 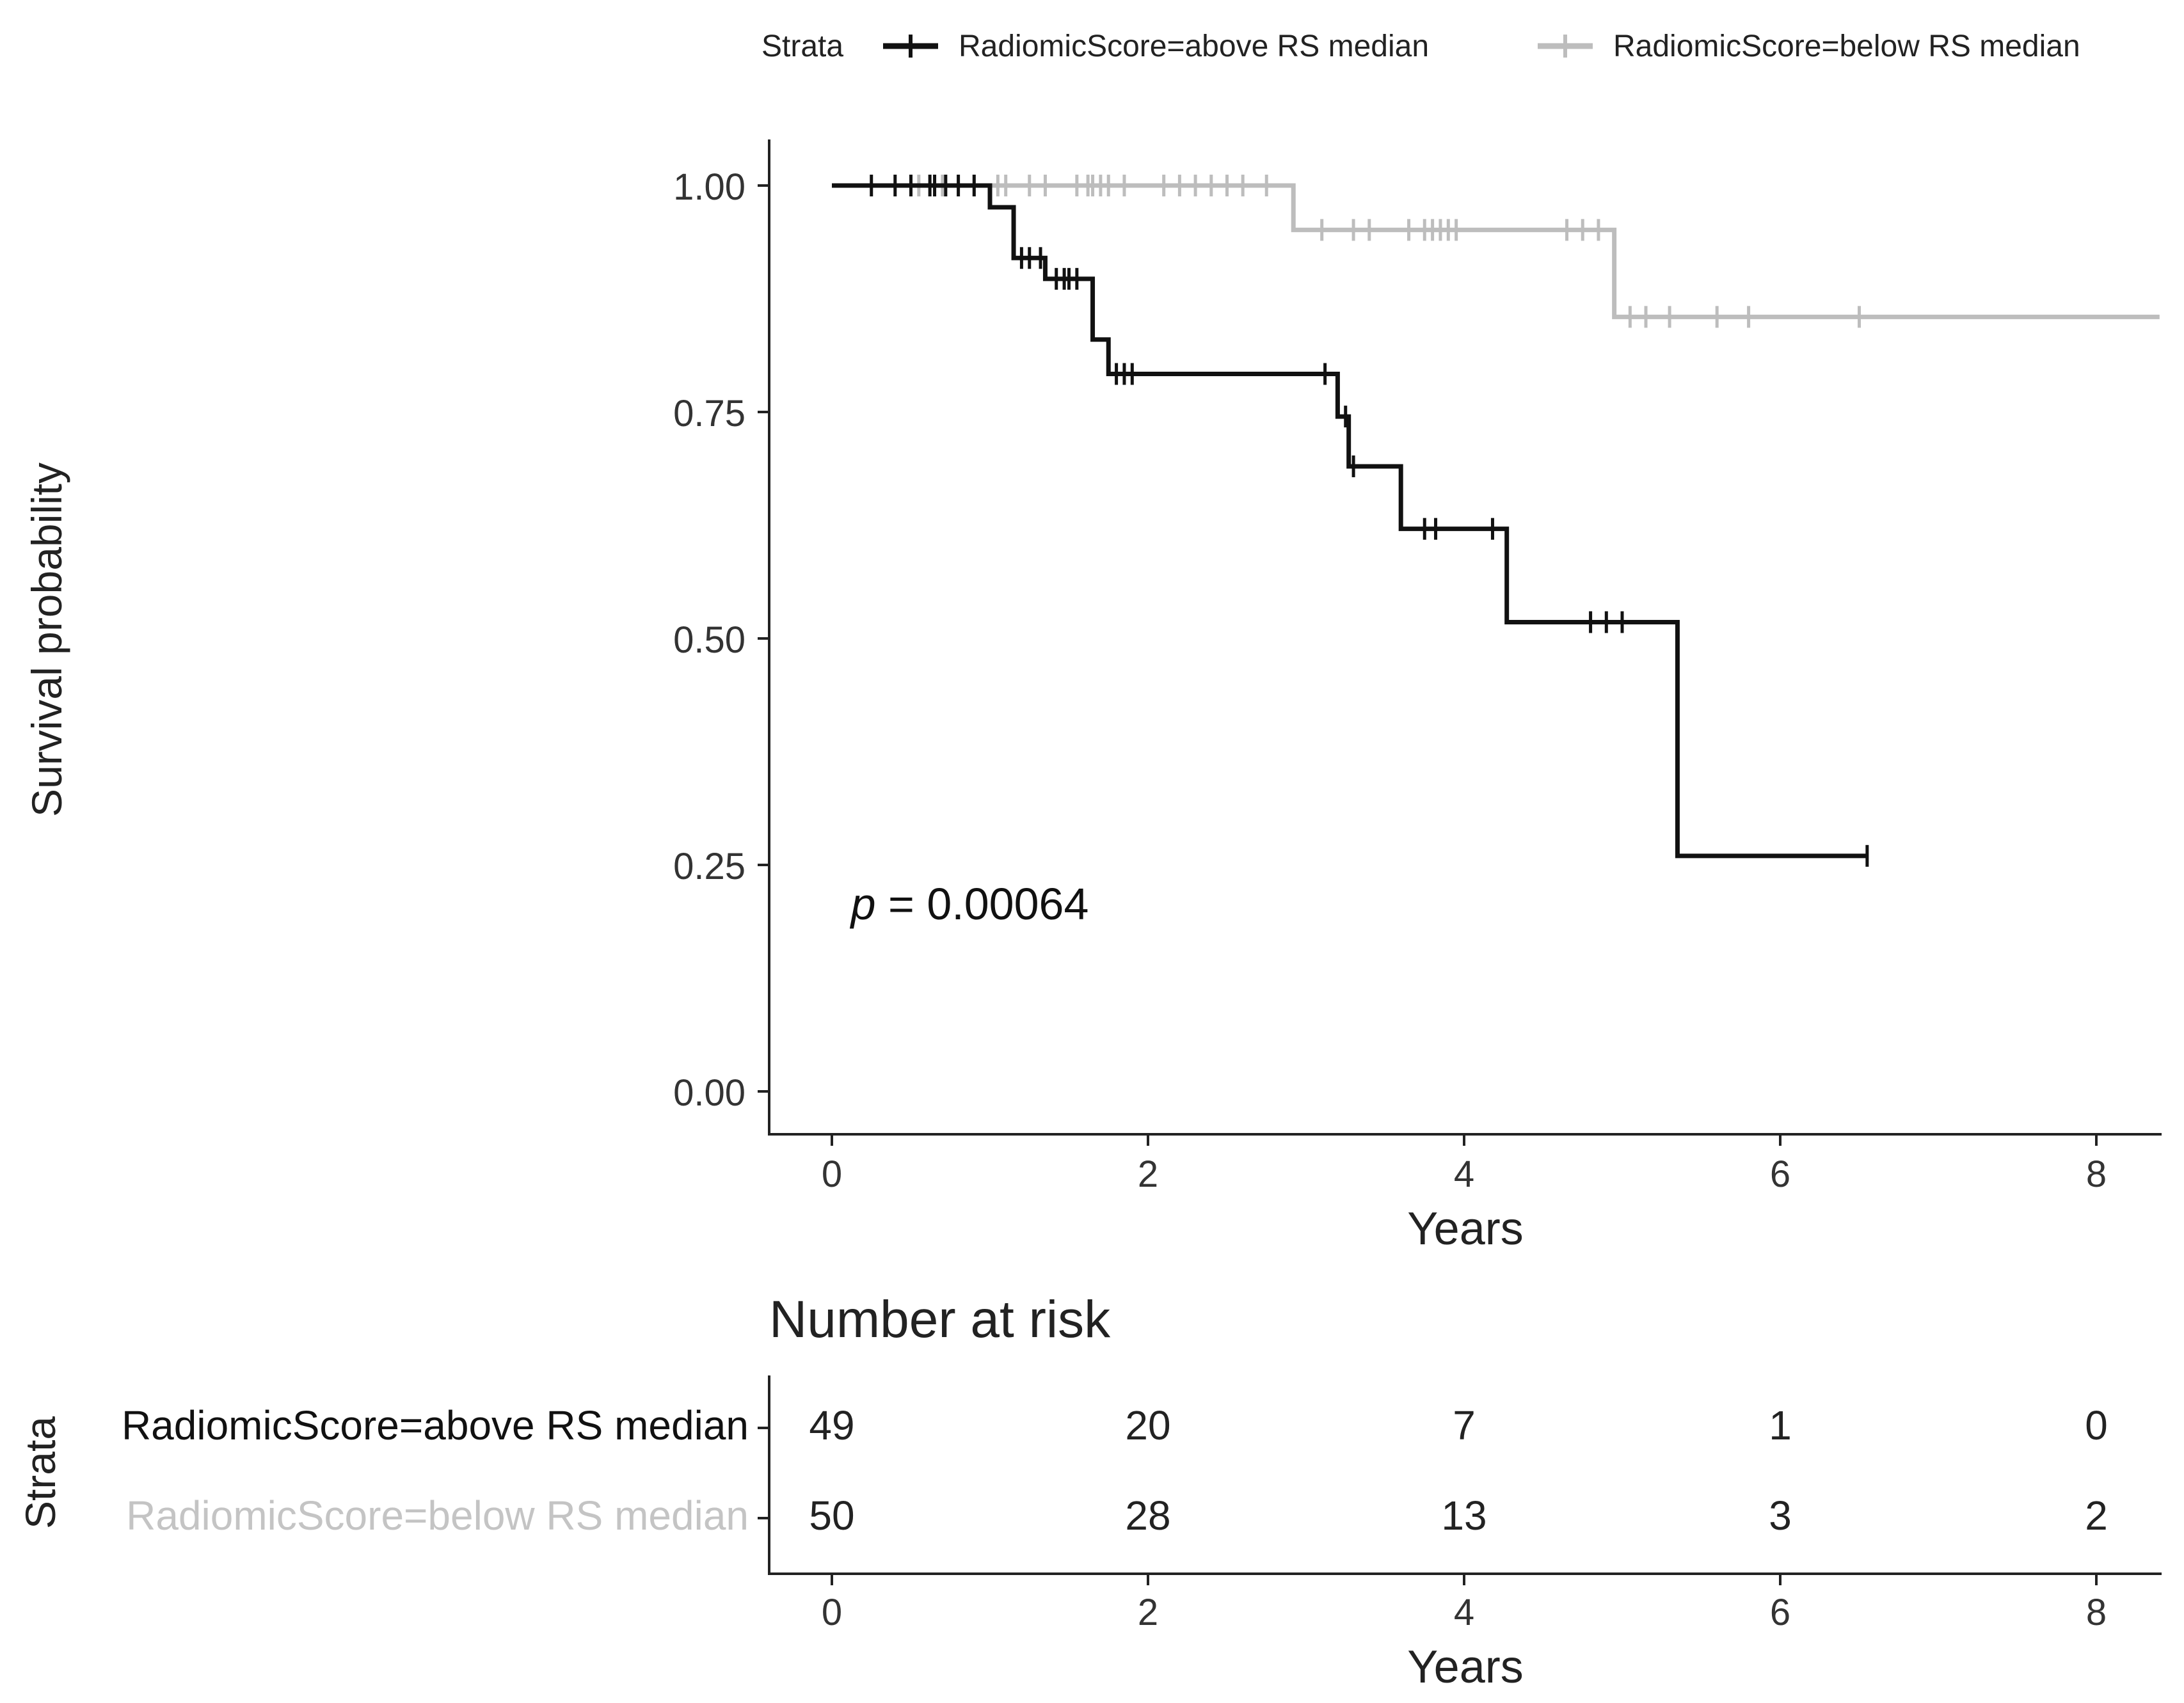 What do you see at coordinates (863, 904) in the screenshot?
I see `p-symbol: p` at bounding box center [863, 904].